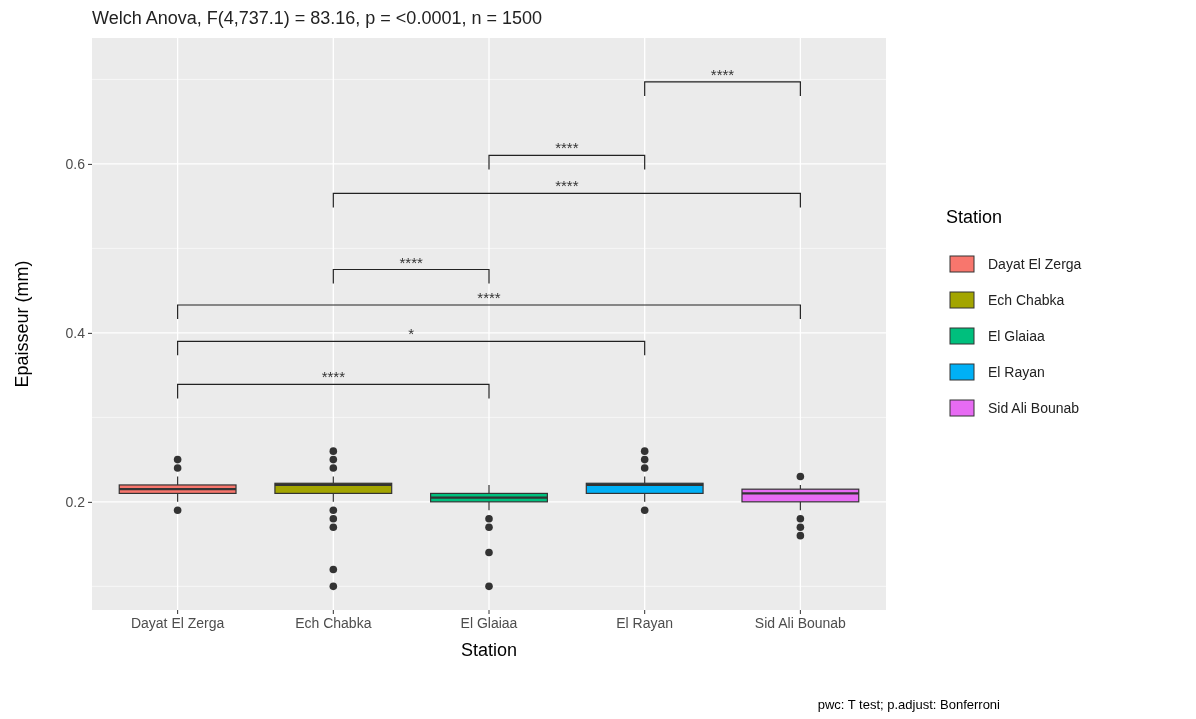 Image resolution: width=1196 pixels, height=719 pixels. I want to click on x-tick-label: El Rayan, so click(645, 622).